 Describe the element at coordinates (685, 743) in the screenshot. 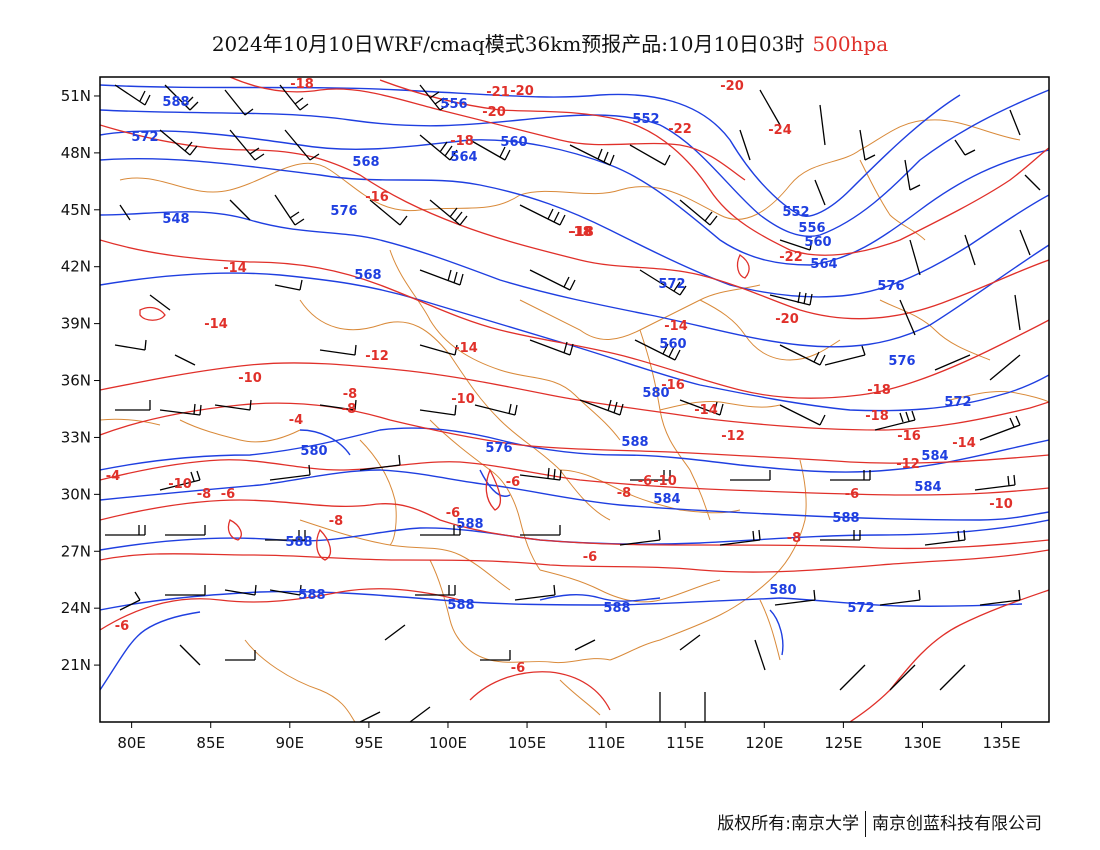

I see `lon-tick-label: 115E` at that location.